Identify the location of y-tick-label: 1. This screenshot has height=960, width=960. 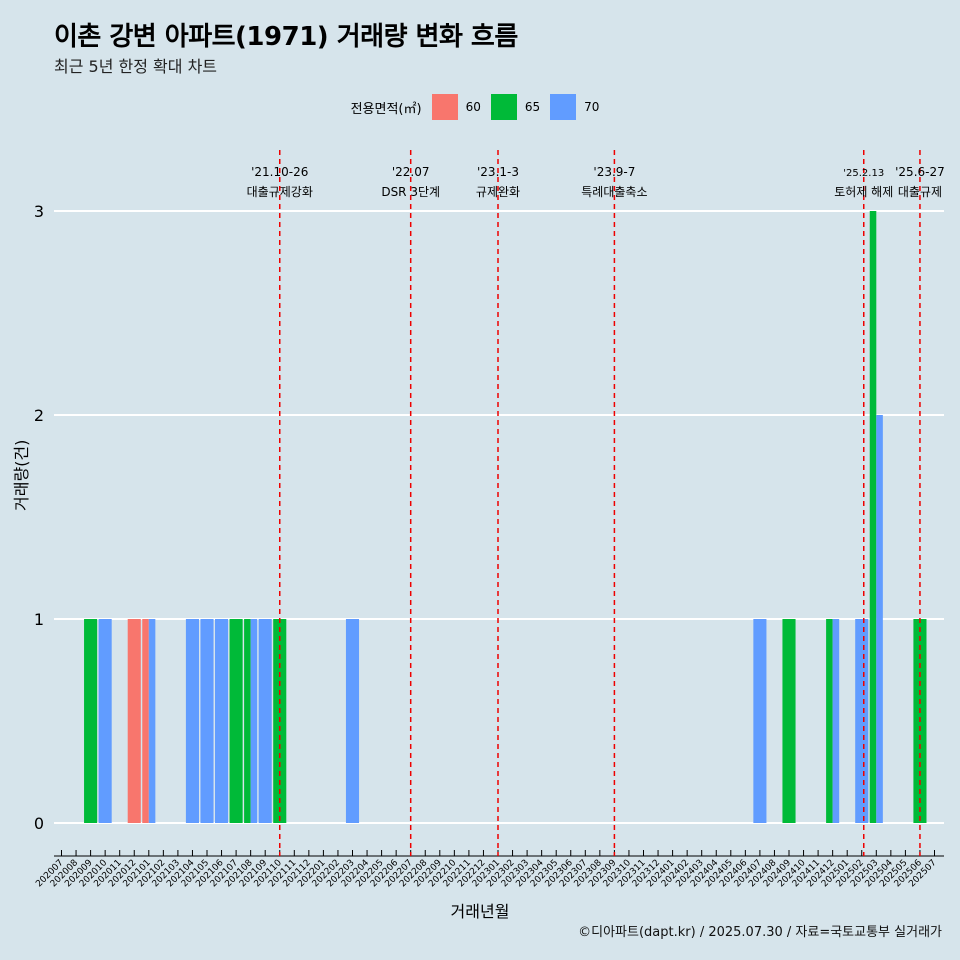
(39, 619).